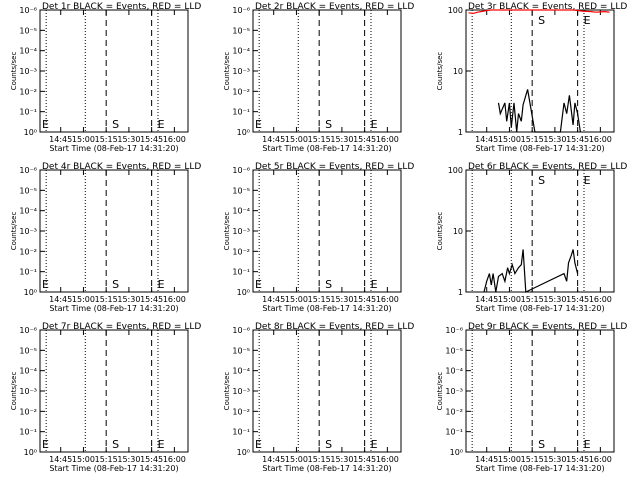 This screenshot has width=640, height=484. Describe the element at coordinates (539, 12) in the screenshot. I see `lld-series-line` at that location.